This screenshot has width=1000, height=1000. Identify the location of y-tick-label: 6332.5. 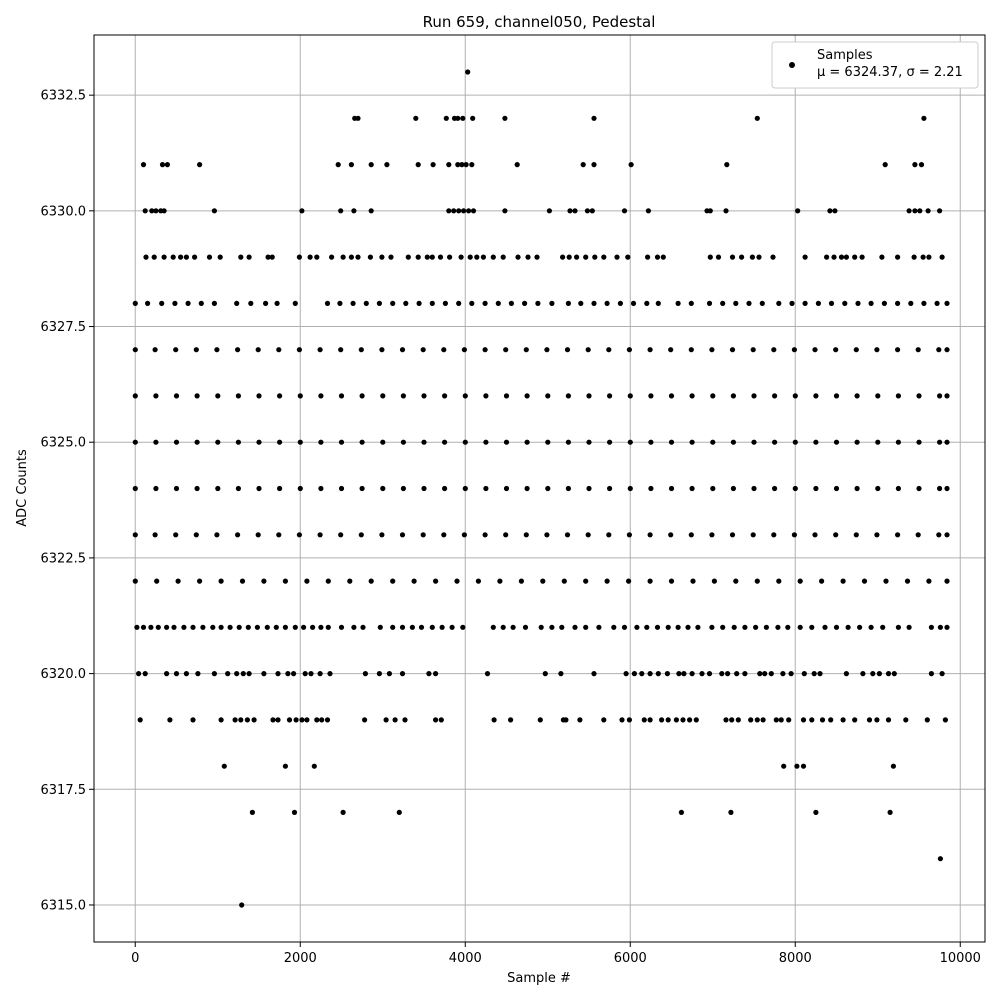
(64, 96).